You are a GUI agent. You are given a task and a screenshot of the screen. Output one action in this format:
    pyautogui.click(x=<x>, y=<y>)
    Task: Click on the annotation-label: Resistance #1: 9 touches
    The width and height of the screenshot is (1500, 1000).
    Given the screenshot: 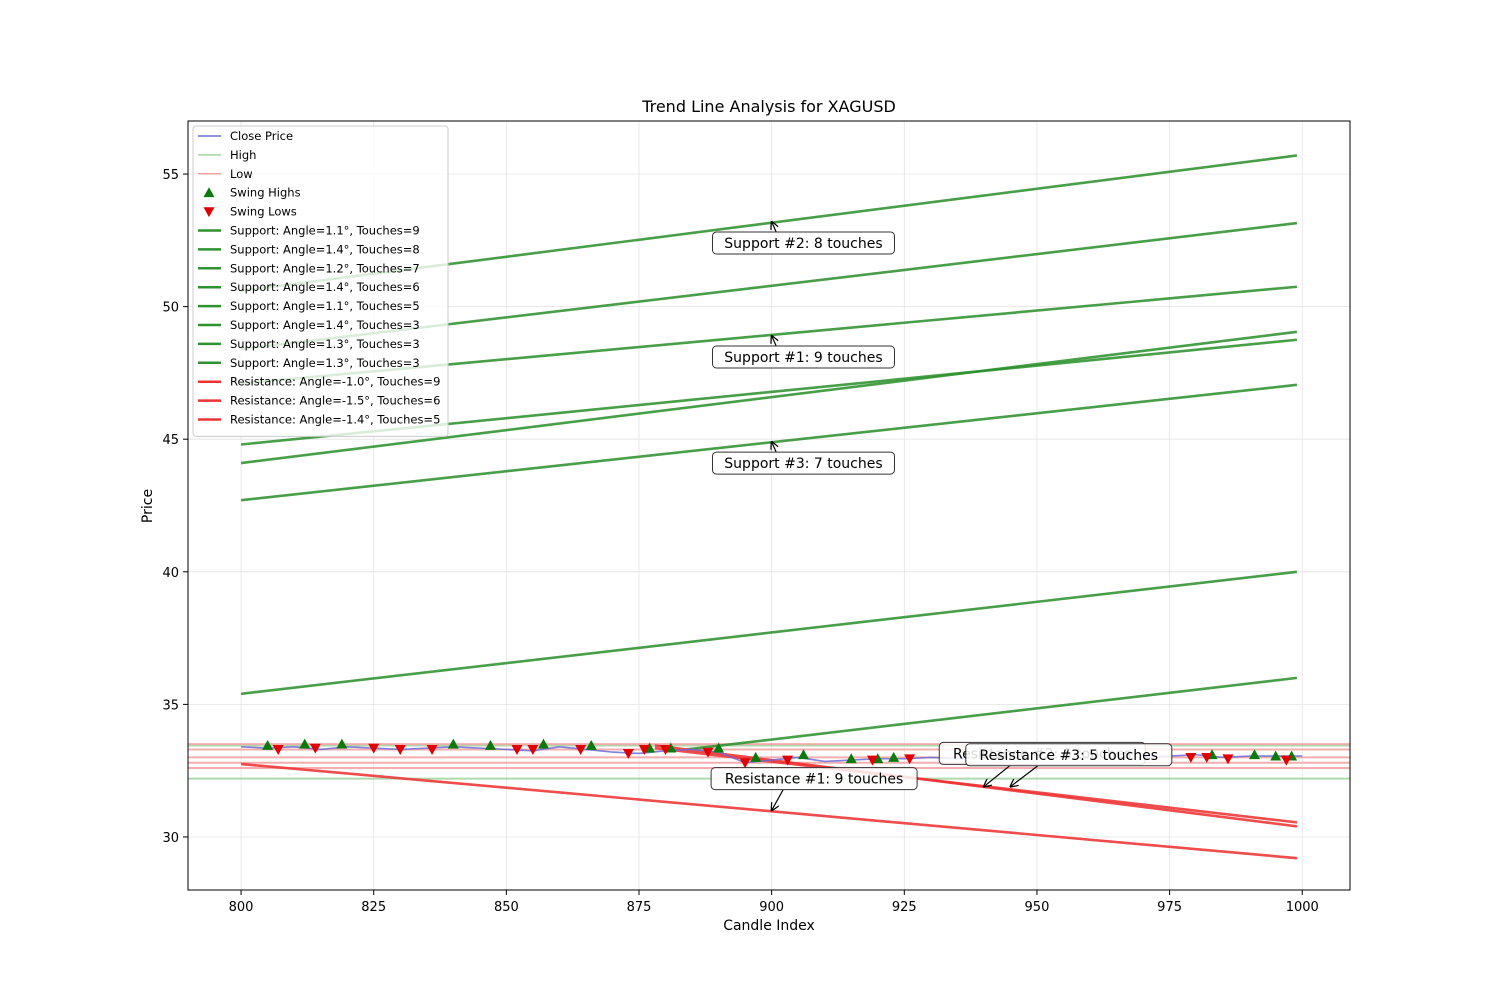 What is the action you would take?
    pyautogui.click(x=814, y=780)
    